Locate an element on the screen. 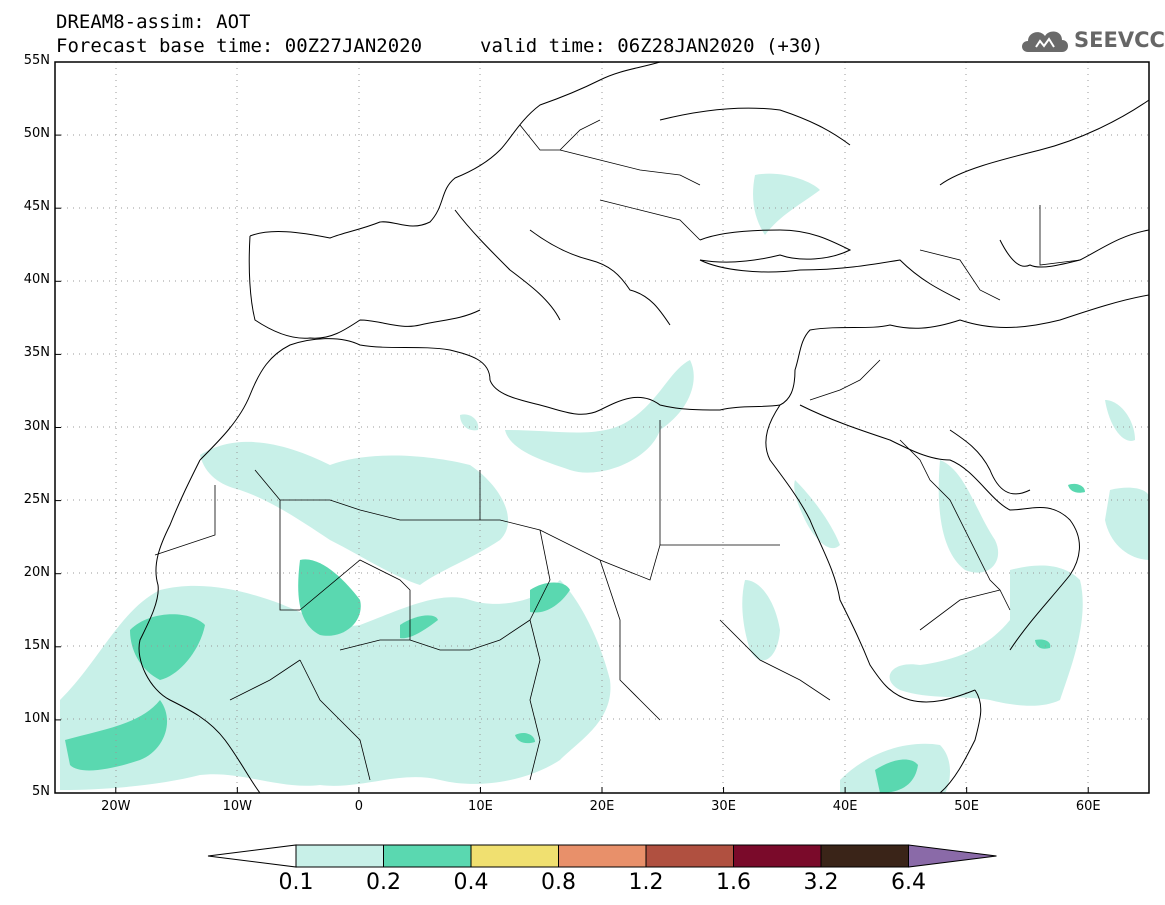 The height and width of the screenshot is (905, 1165). lat-label: 5N is located at coordinates (41, 791).